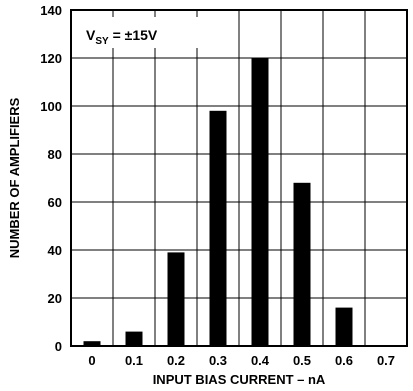 The height and width of the screenshot is (391, 413). I want to click on annotation-suffix: = ±15V, so click(133, 35).